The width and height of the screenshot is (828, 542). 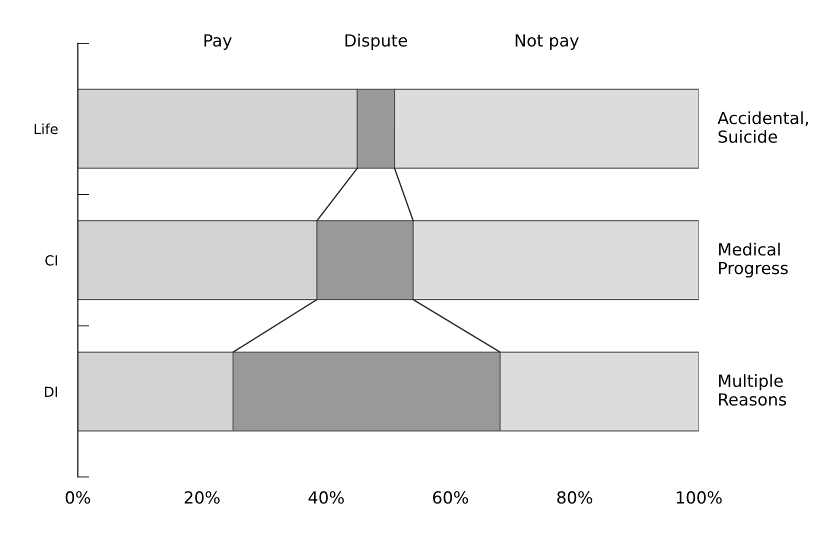 What do you see at coordinates (202, 497) in the screenshot?
I see `x-tick-label: 20%` at bounding box center [202, 497].